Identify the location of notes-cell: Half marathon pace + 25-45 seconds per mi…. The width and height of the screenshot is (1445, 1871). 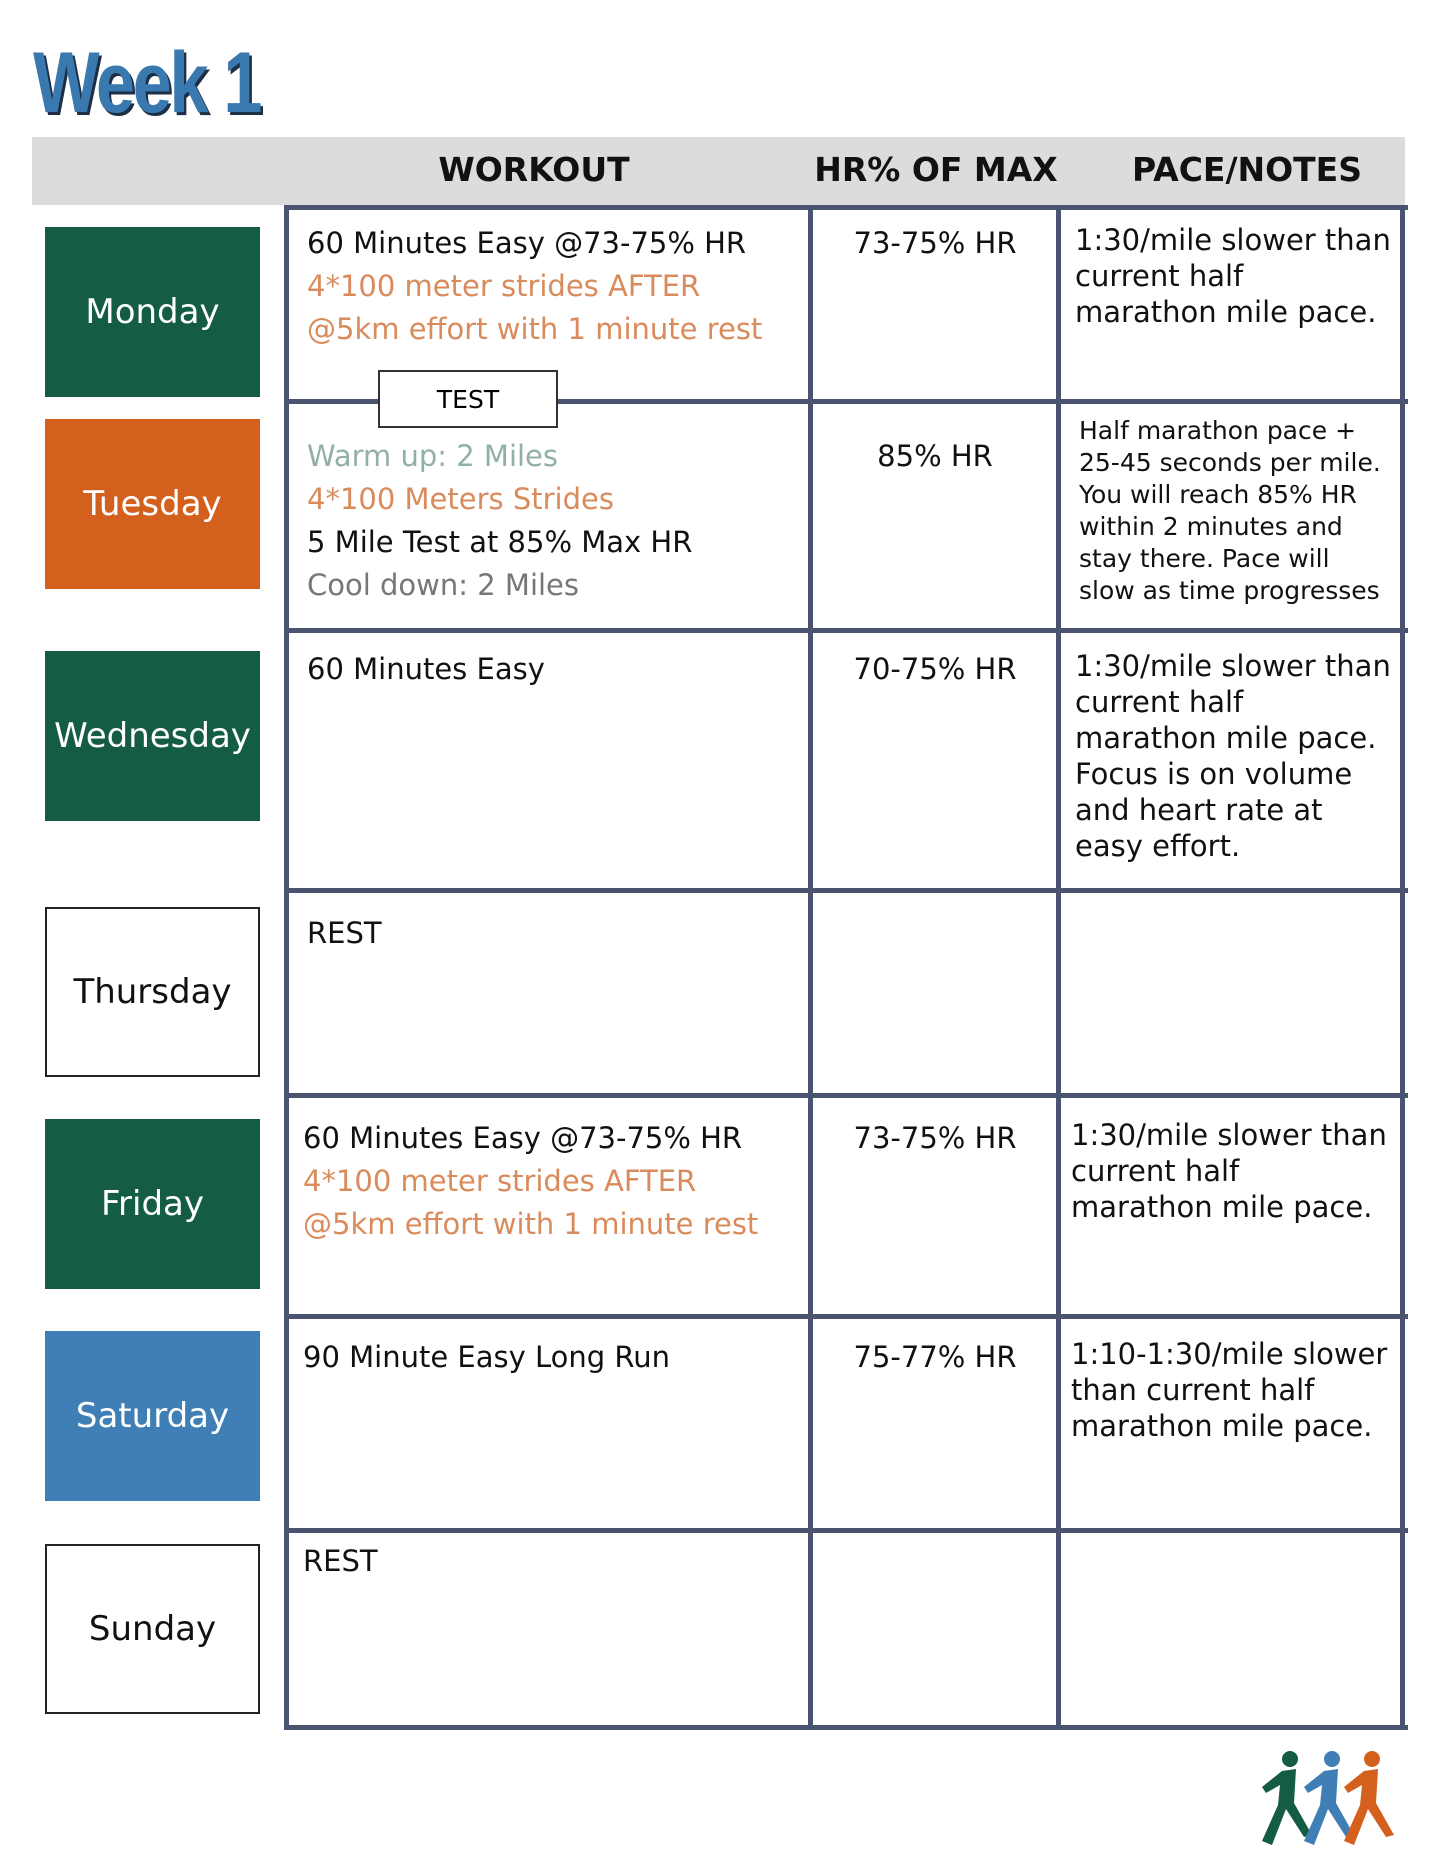
(1230, 511).